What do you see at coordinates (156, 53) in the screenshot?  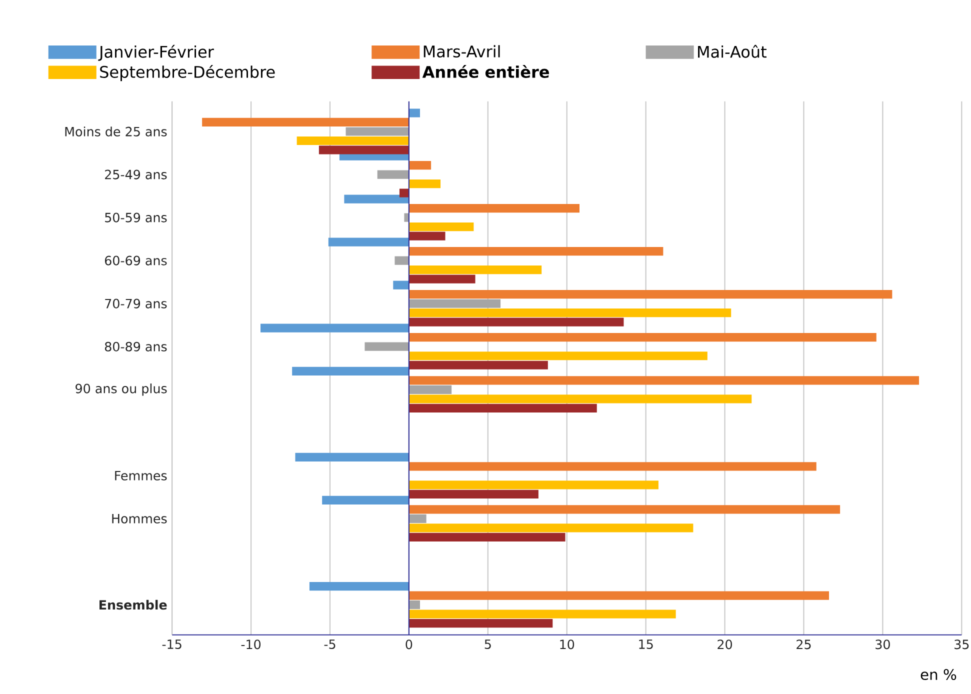 I see `legend-label: Janvier-Février` at bounding box center [156, 53].